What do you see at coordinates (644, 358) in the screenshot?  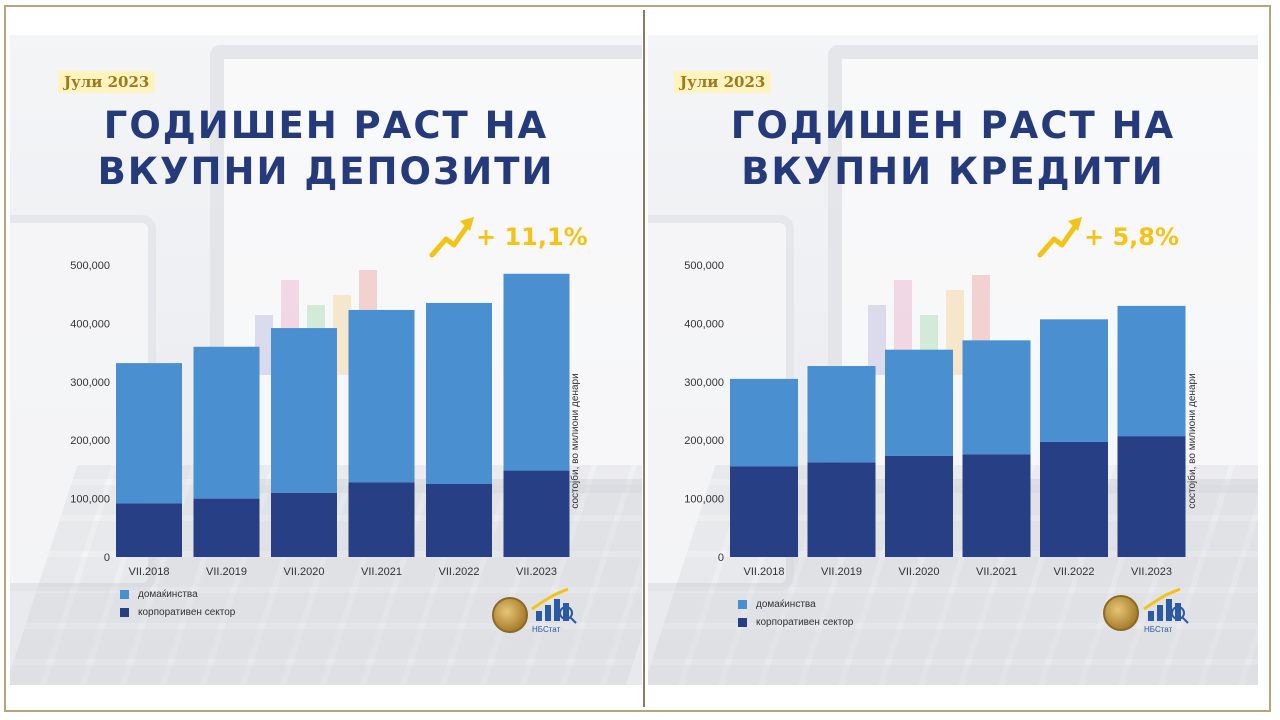 I see `panel-divider` at bounding box center [644, 358].